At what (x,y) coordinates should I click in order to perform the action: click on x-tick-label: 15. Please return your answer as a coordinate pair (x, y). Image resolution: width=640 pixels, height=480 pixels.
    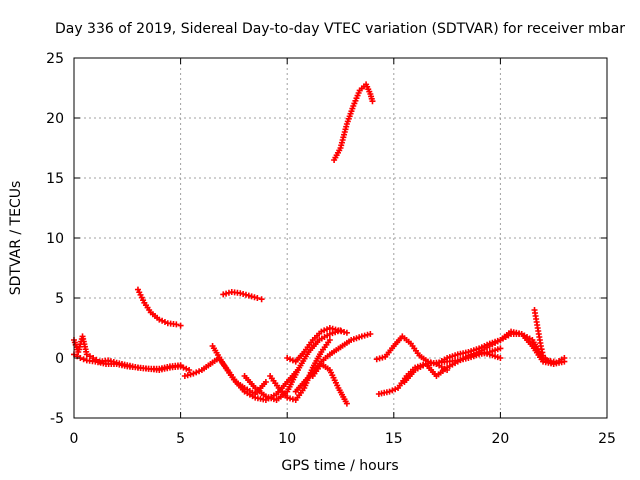
    Looking at the image, I should click on (394, 439).